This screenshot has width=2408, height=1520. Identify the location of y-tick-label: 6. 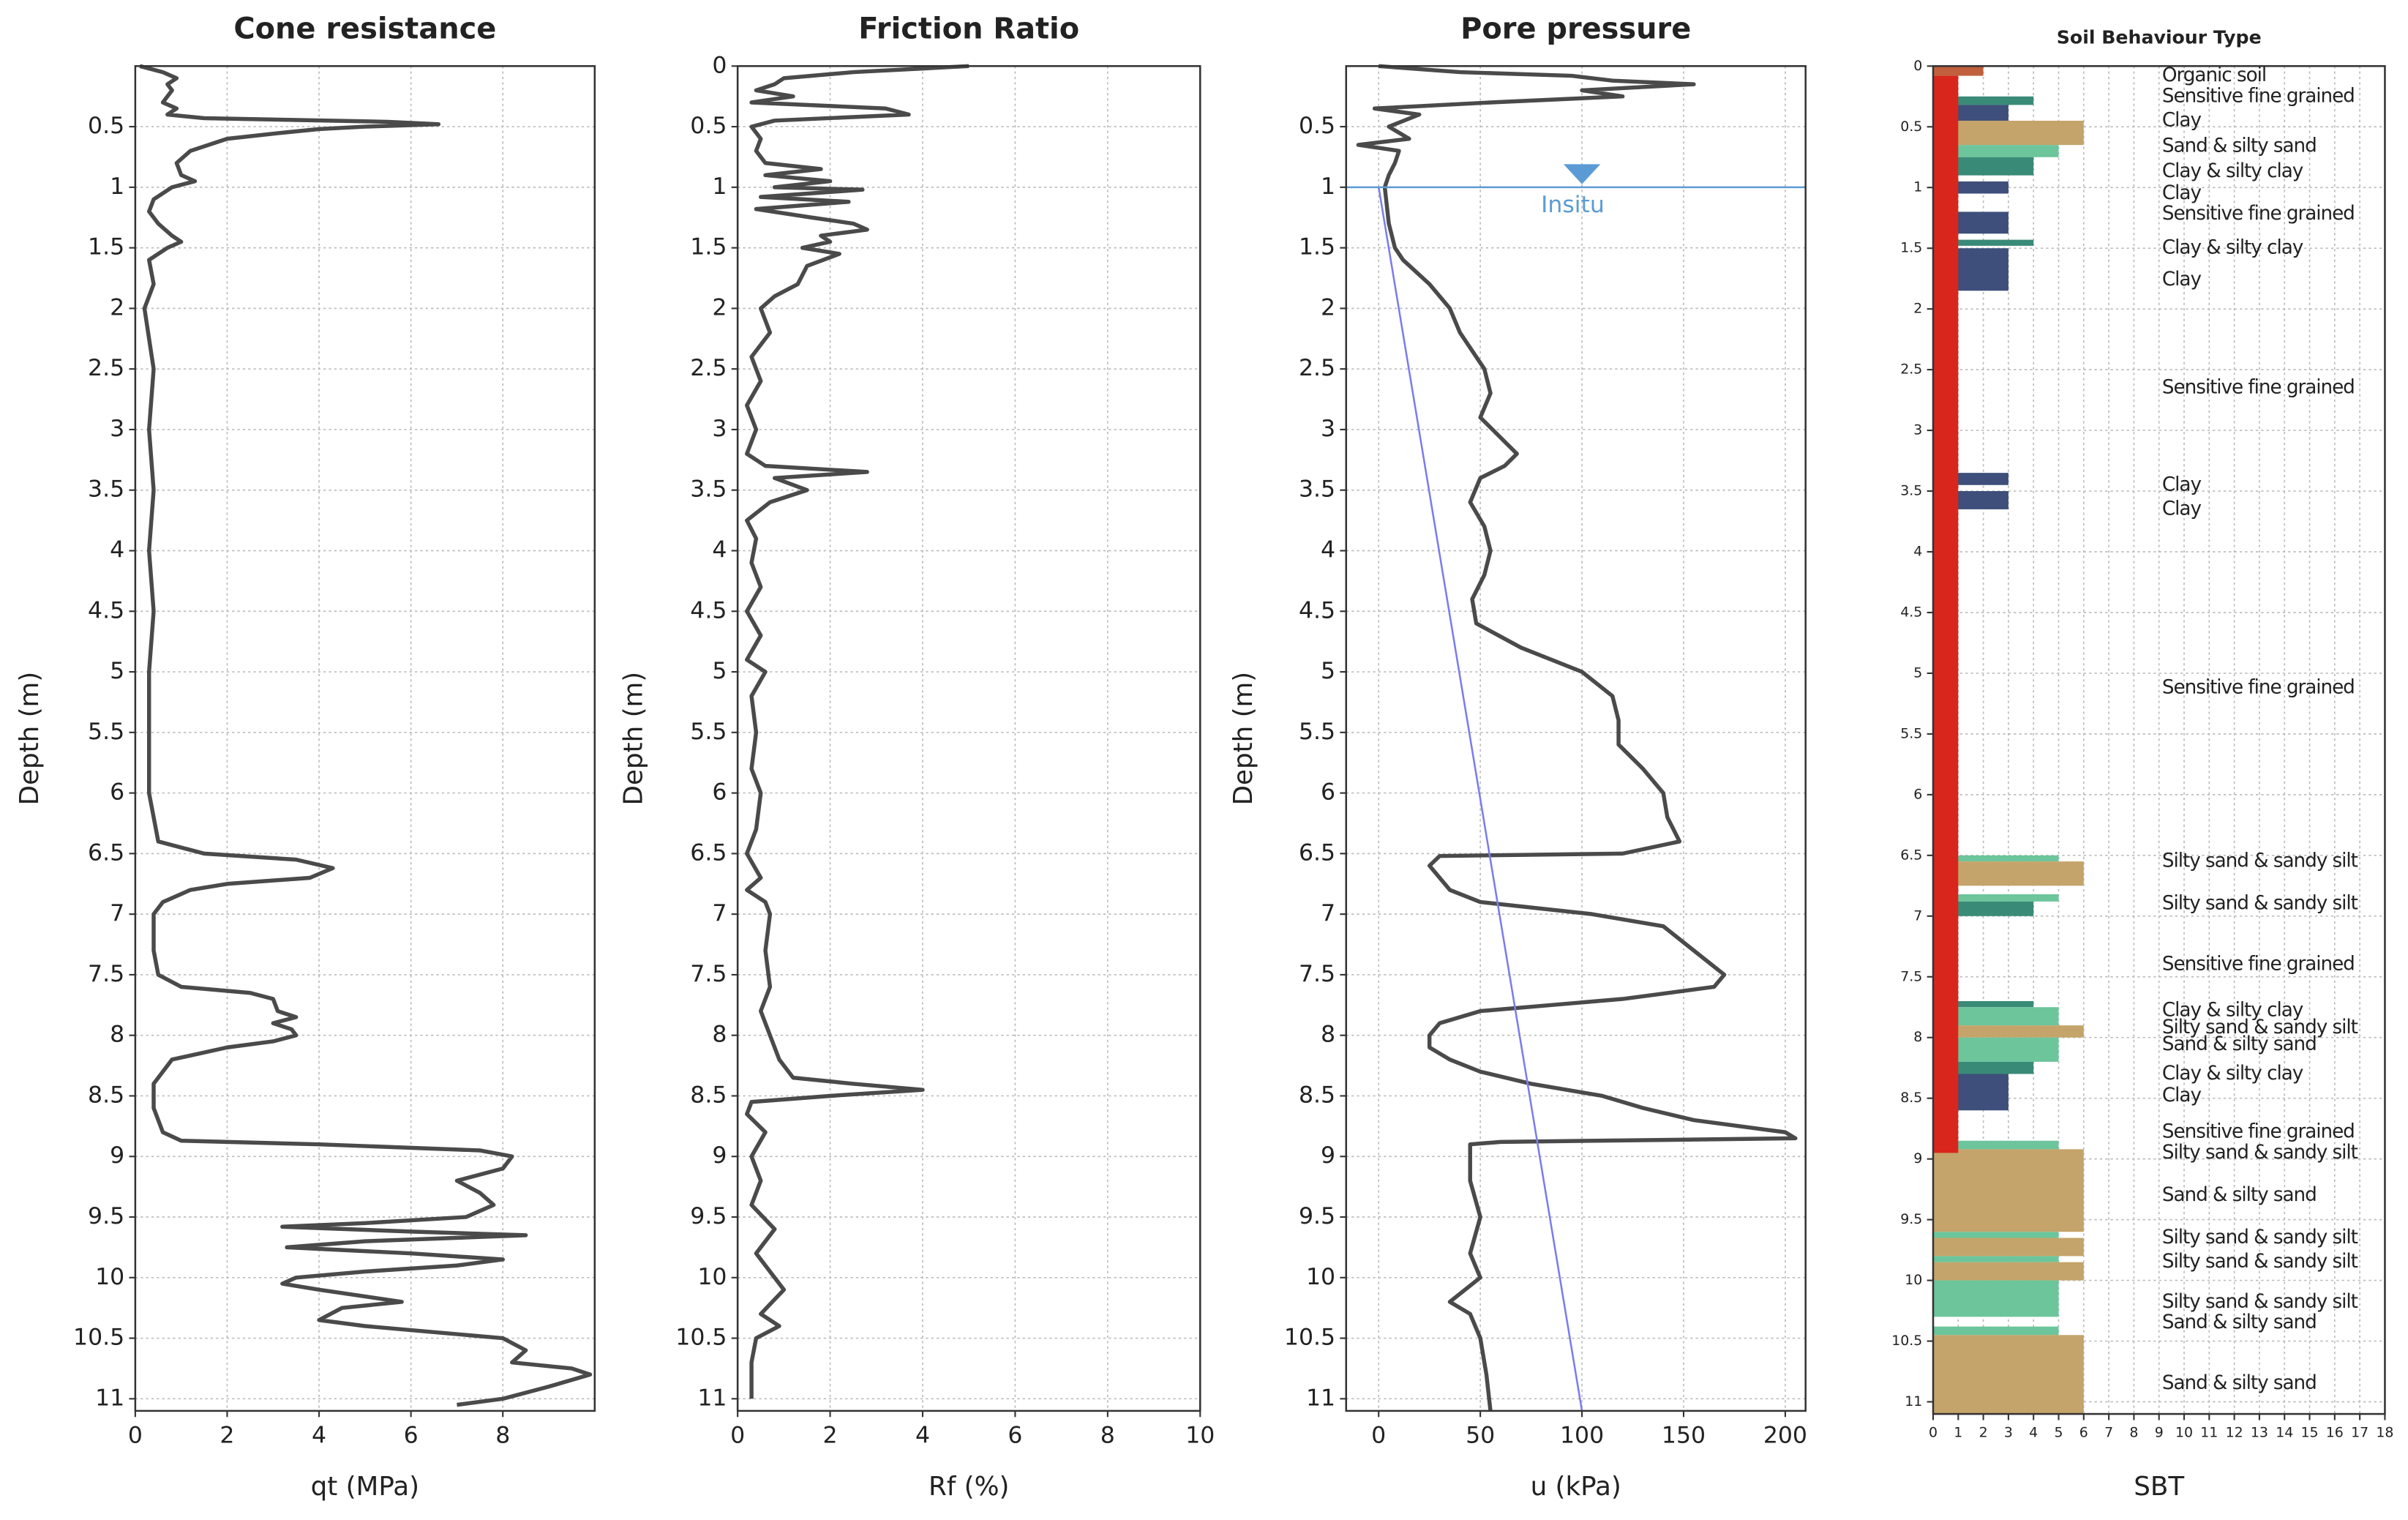
(1328, 792).